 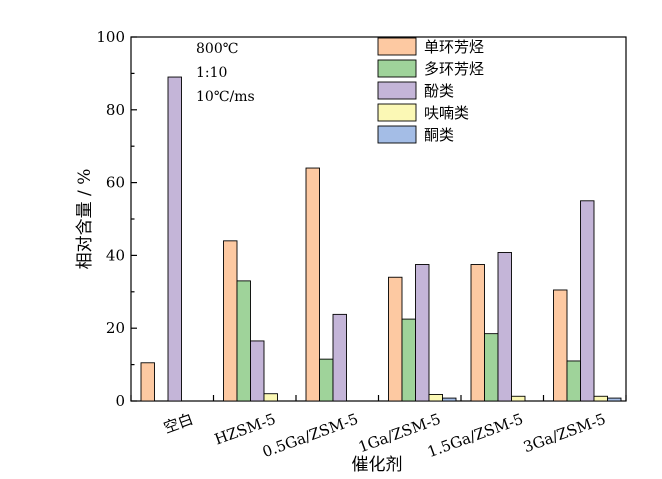 I want to click on legend-label: 单环芳烃, so click(x=454, y=47).